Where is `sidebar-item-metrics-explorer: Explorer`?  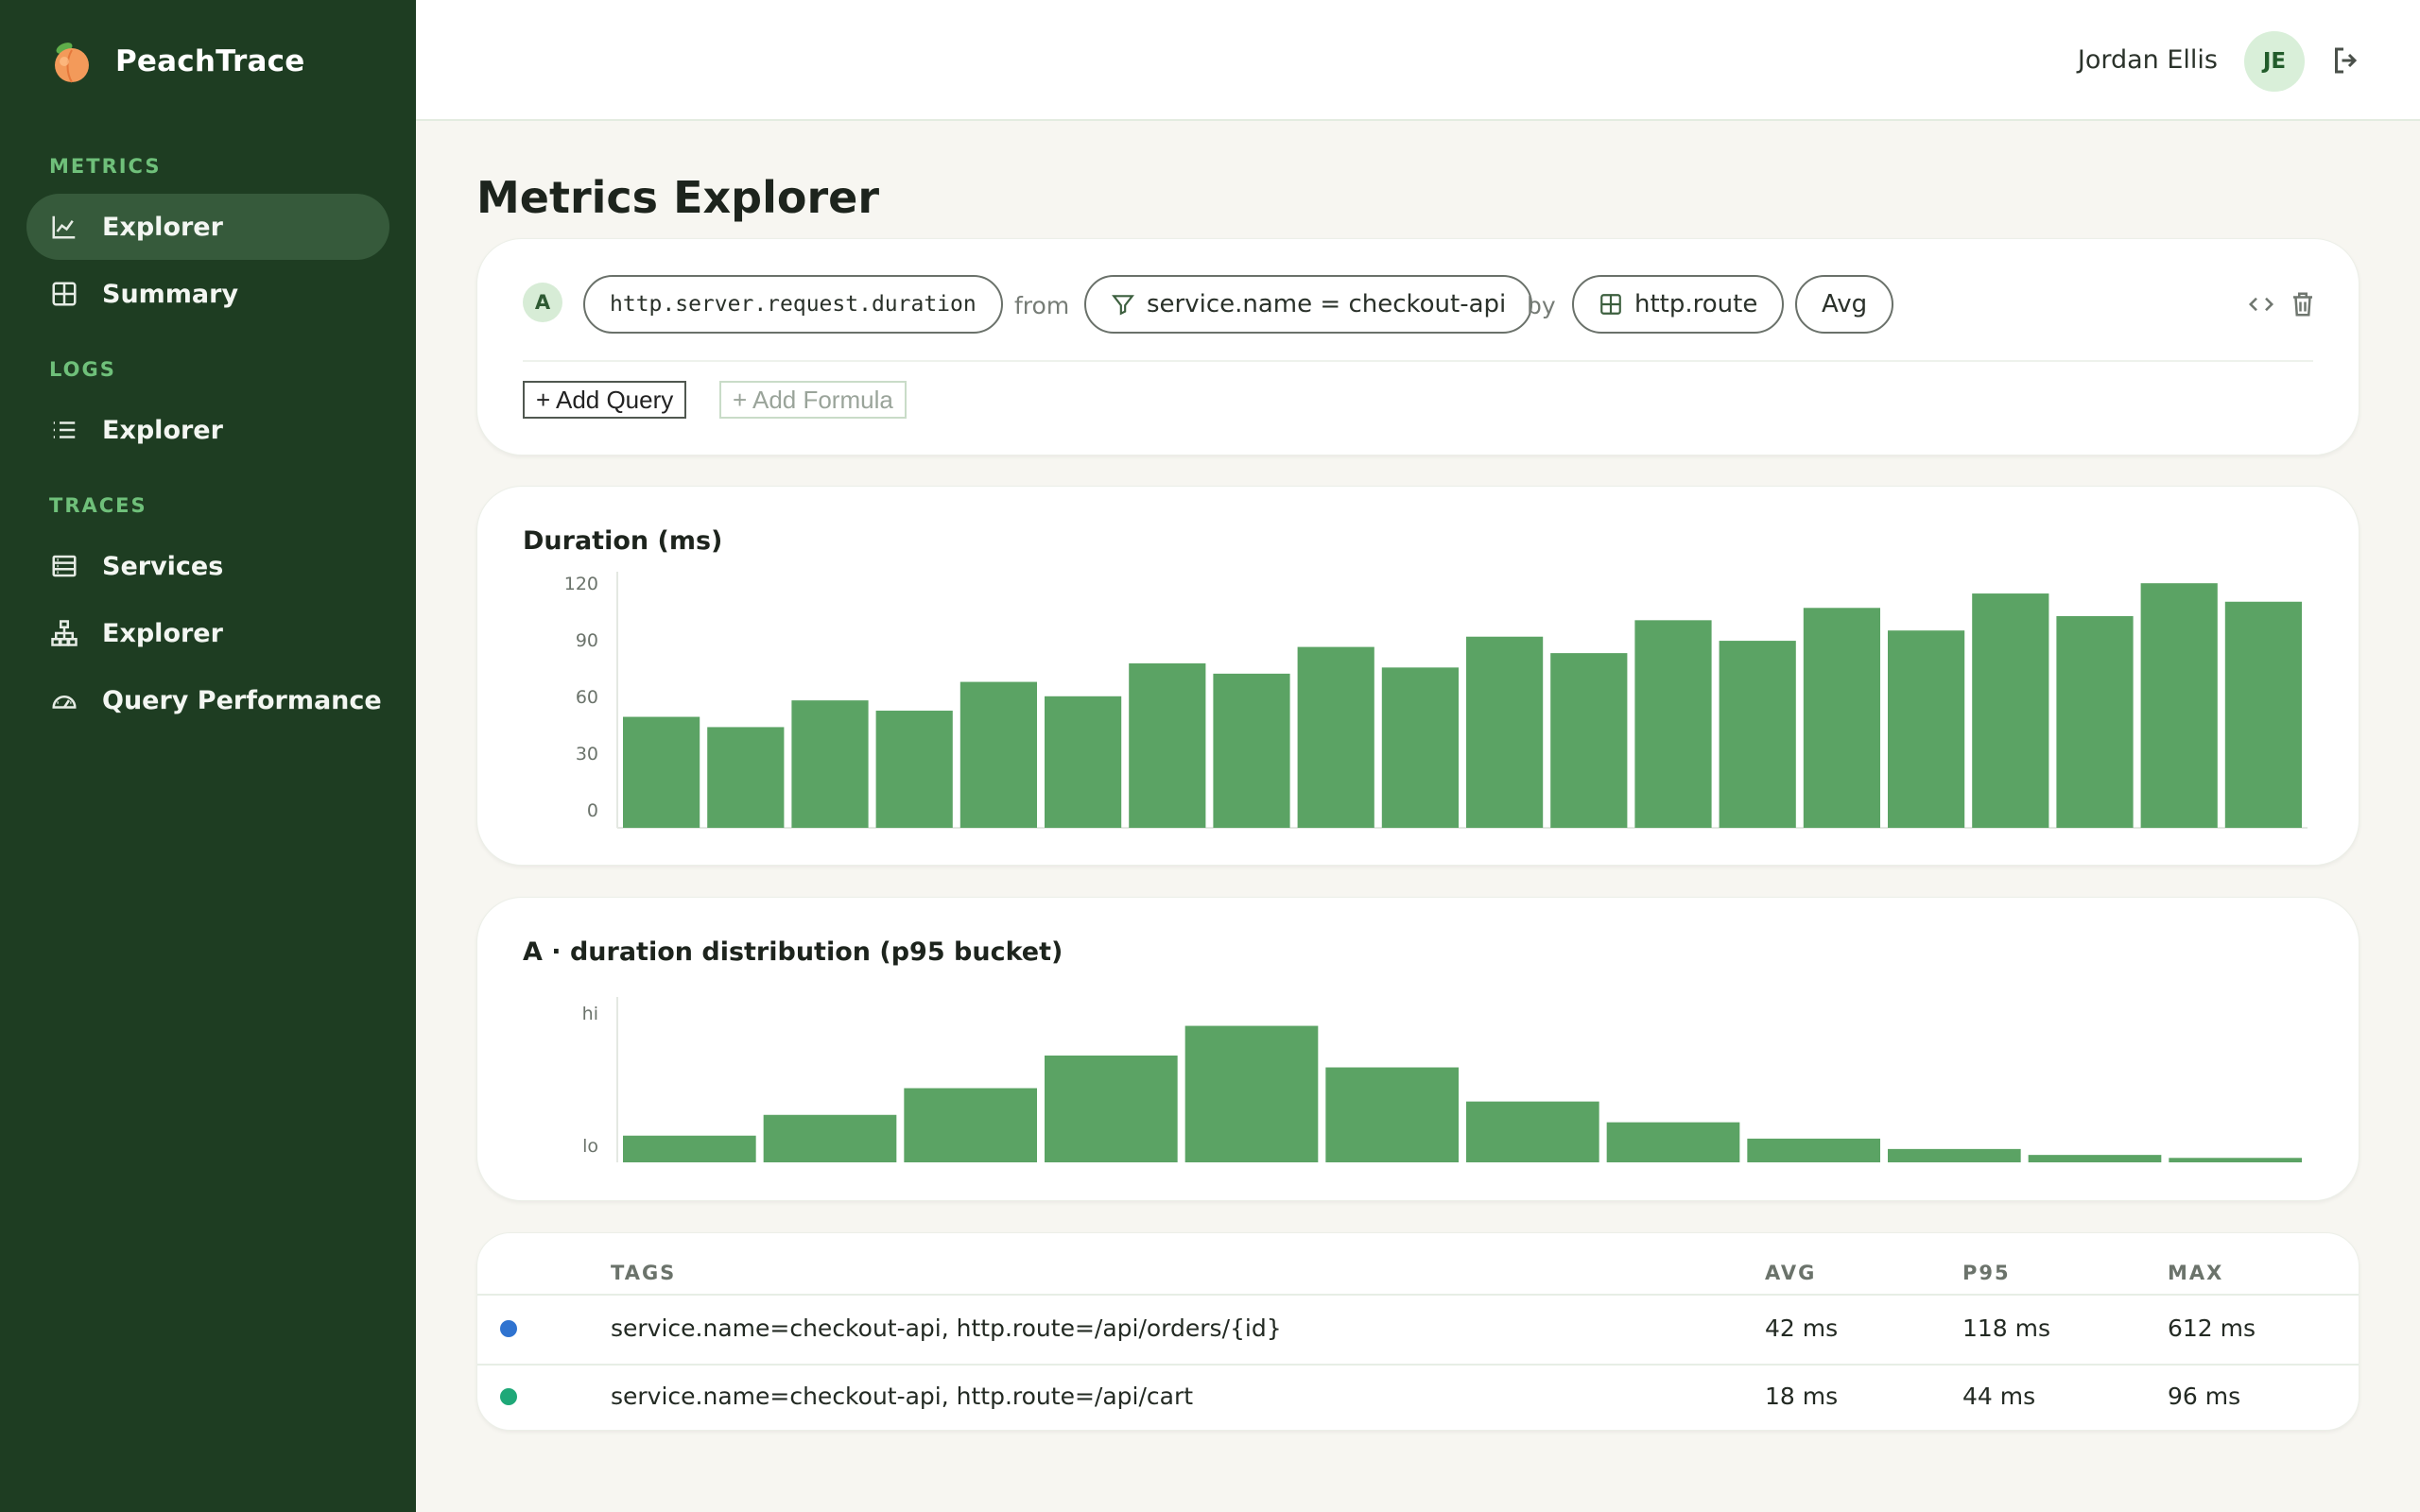
sidebar-item-metrics-explorer: Explorer is located at coordinates (207, 227).